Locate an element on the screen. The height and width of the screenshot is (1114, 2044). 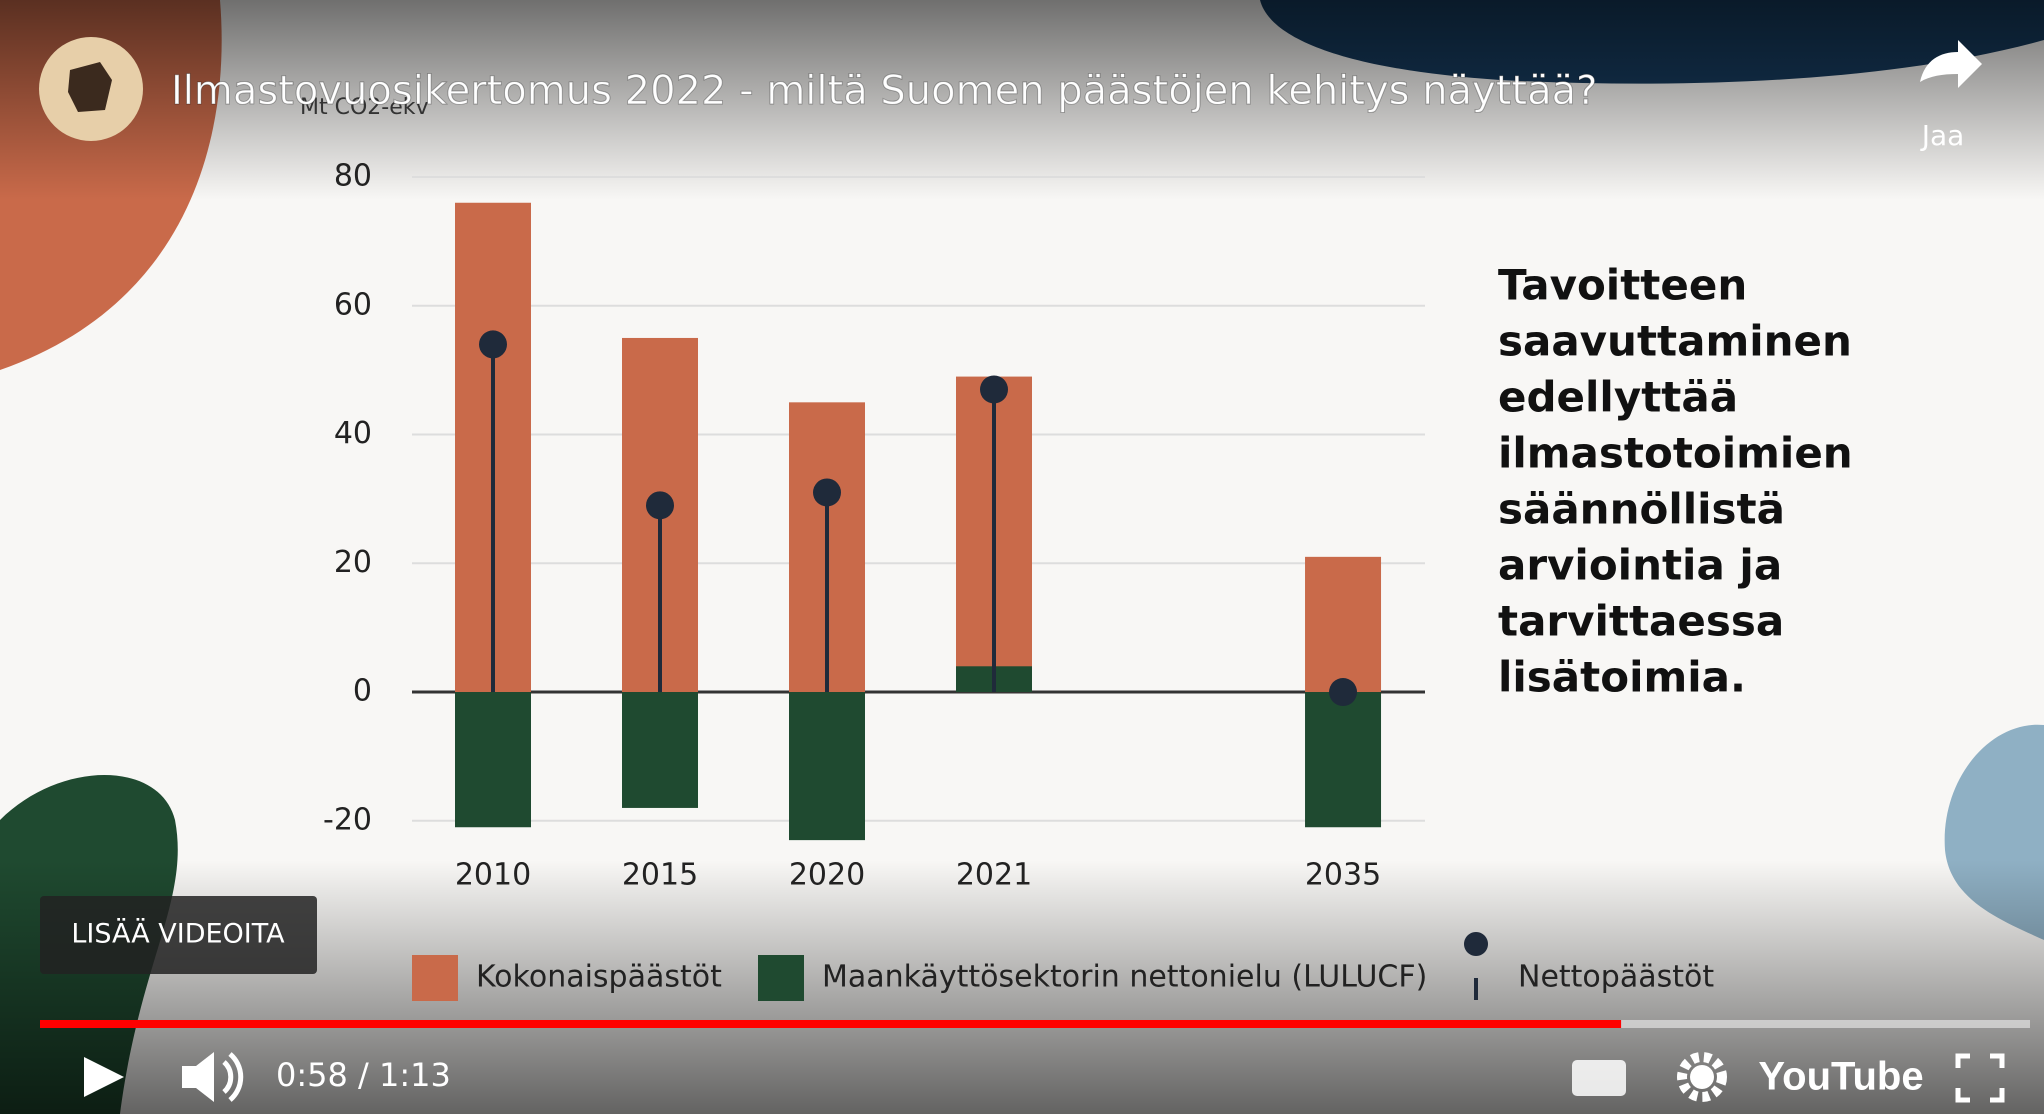
share-label: Jaa is located at coordinates (1942, 135).